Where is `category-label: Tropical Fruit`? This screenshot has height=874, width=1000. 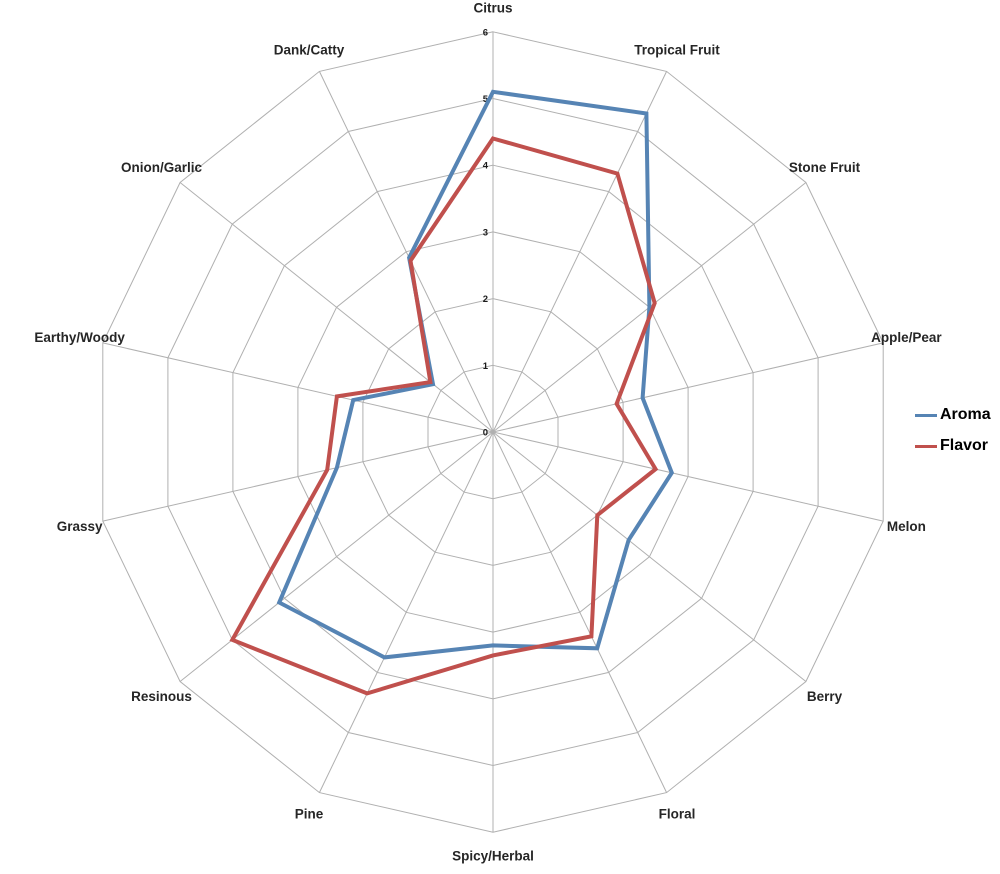
category-label: Tropical Fruit is located at coordinates (677, 50).